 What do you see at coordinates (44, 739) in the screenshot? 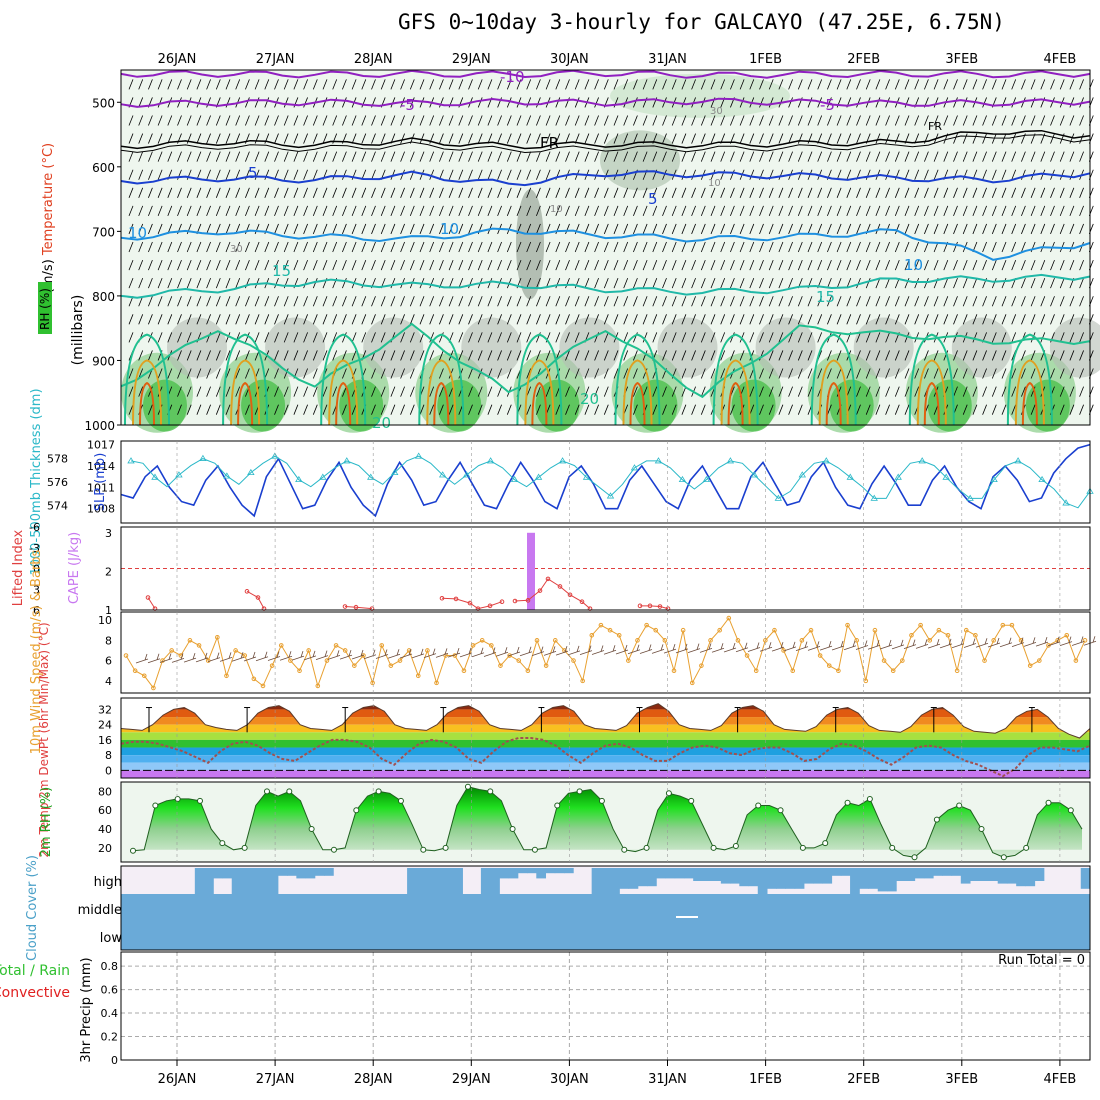
I see `temp-ylabel: 2m Temp 2m DewPt (6hr Min/Max) (°C)` at bounding box center [44, 739].